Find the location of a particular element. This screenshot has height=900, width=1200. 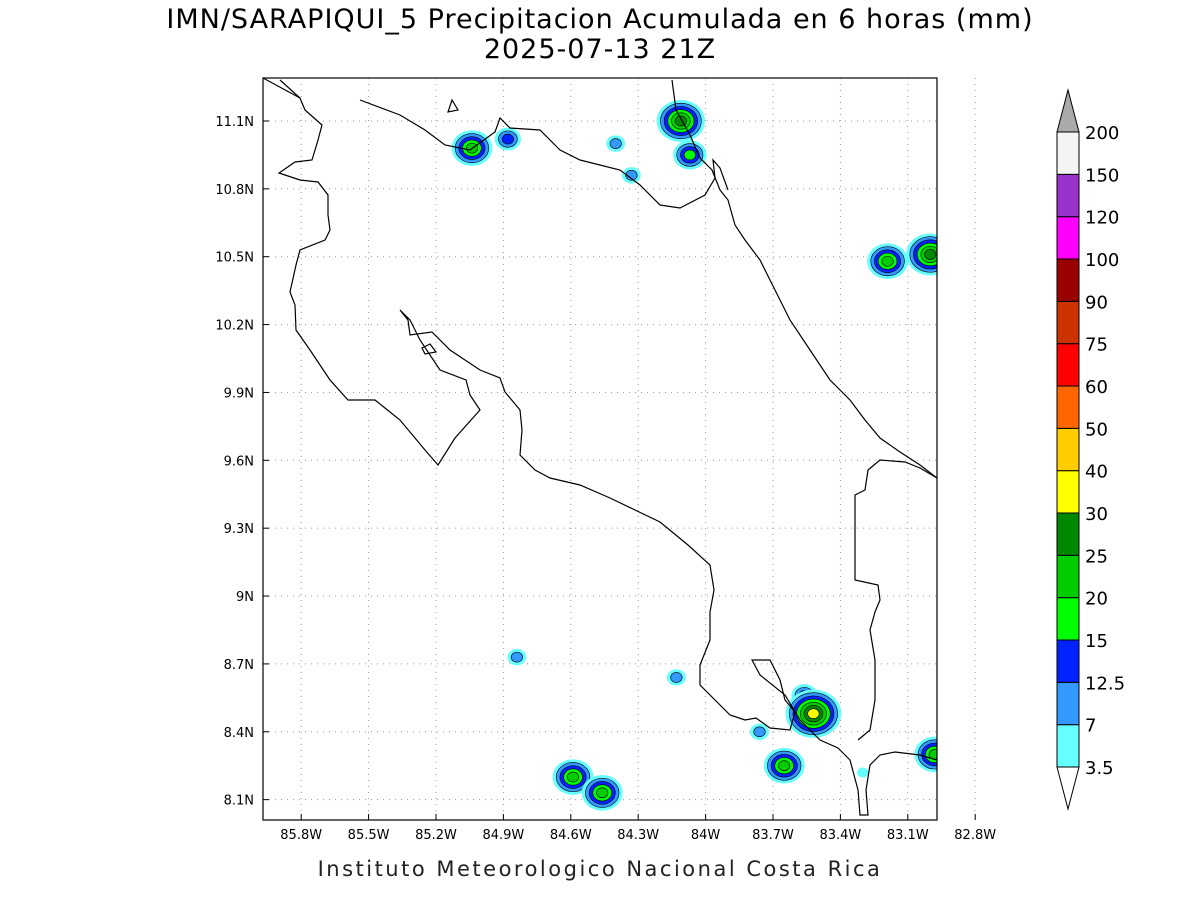

lon-tick-label: 83.1W is located at coordinates (908, 835).